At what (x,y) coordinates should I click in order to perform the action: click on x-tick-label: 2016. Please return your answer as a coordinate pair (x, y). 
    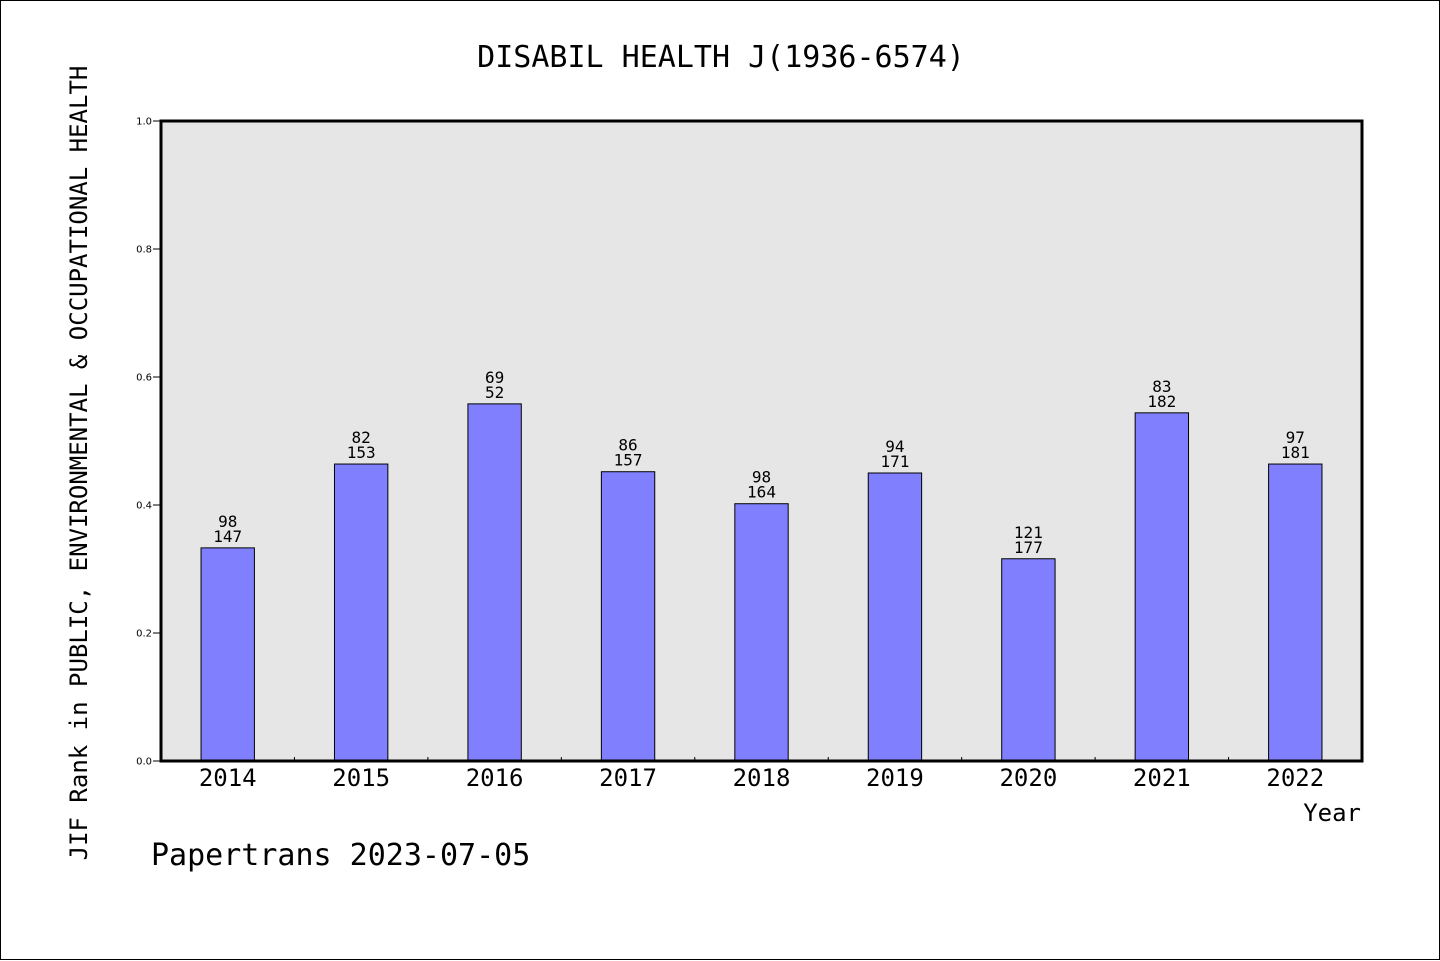
    Looking at the image, I should click on (495, 778).